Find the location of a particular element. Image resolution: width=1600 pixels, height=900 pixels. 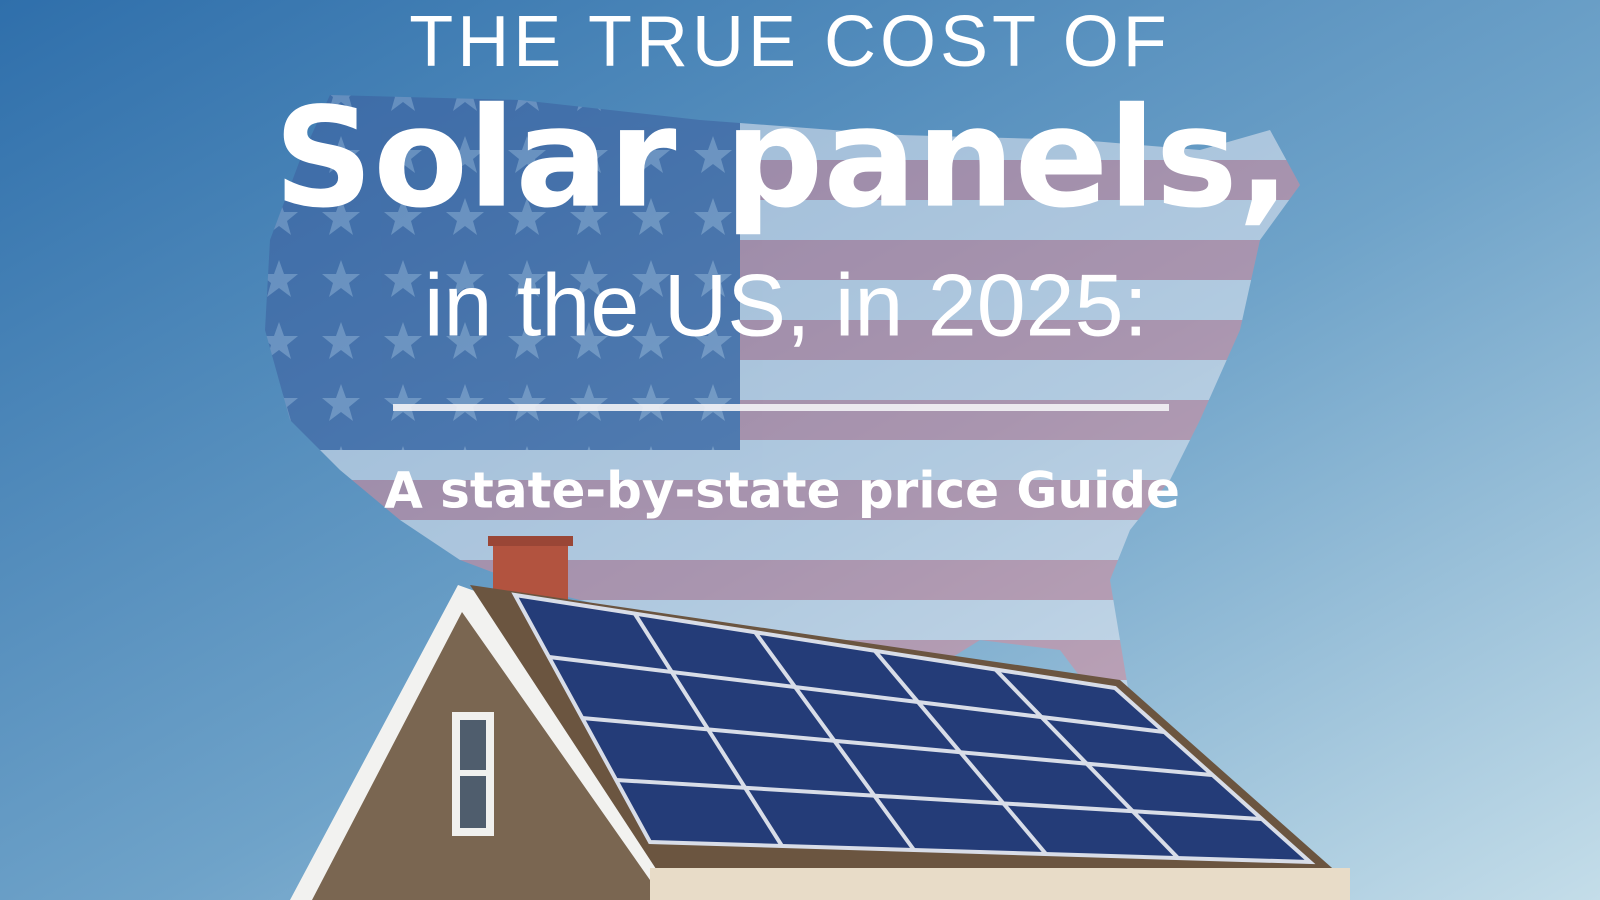

subtitle: in the US, in 2025: is located at coordinates (786, 304).